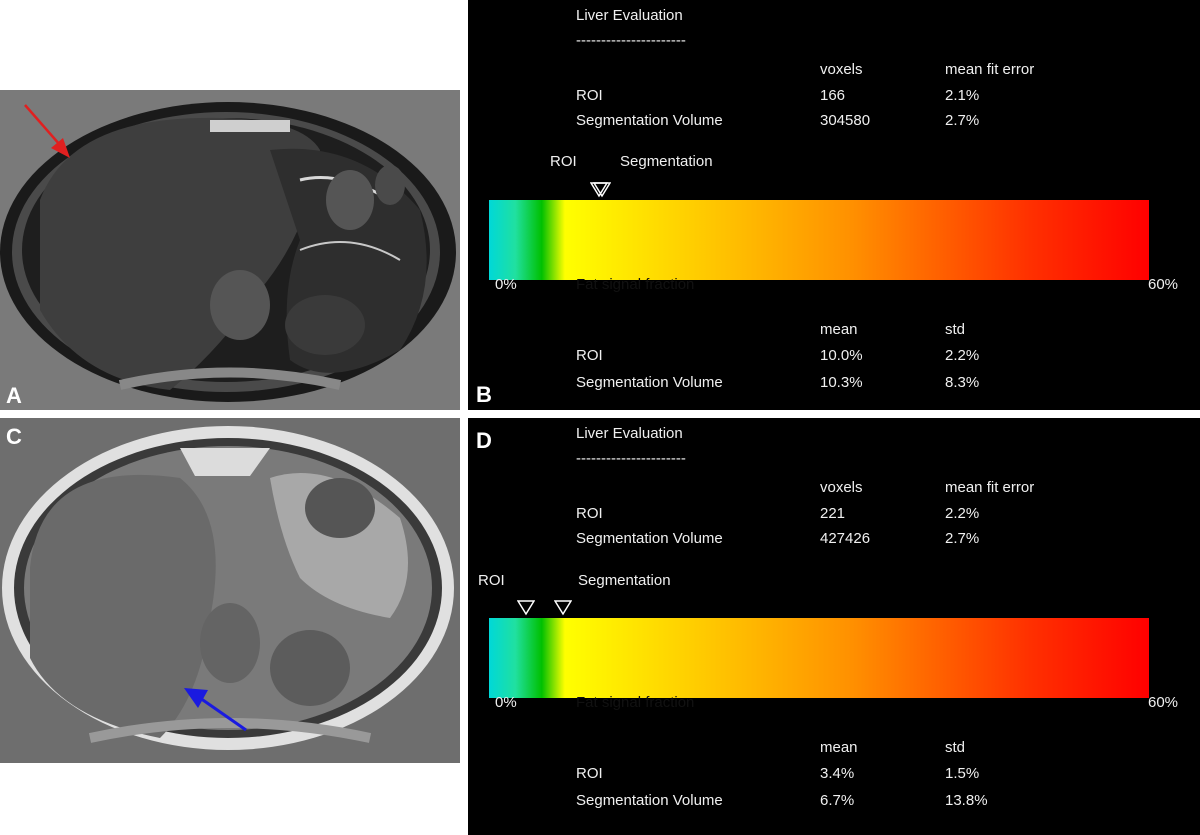 This screenshot has width=1200, height=835. Describe the element at coordinates (833, 513) in the screenshot. I see `fit-row-voxels: 221` at that location.